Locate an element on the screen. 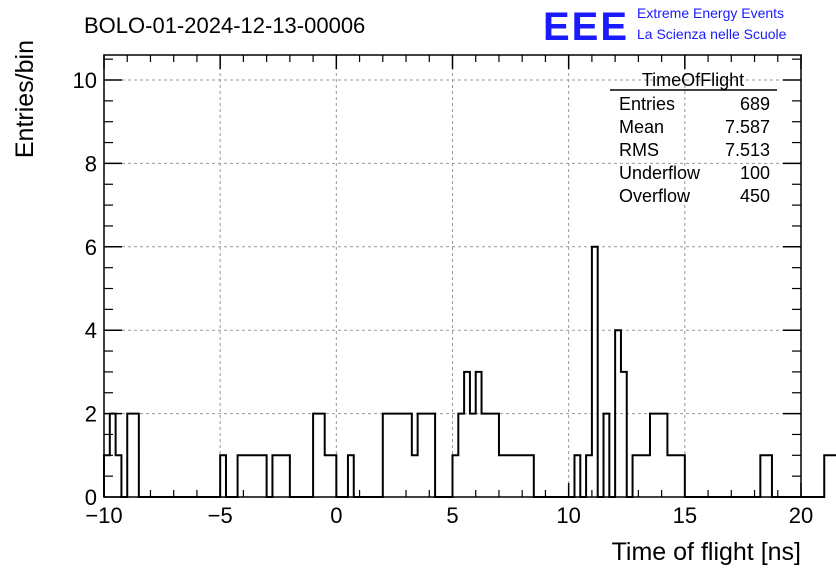 The height and width of the screenshot is (572, 836). y-tick-label: 10 is located at coordinates (85, 80).